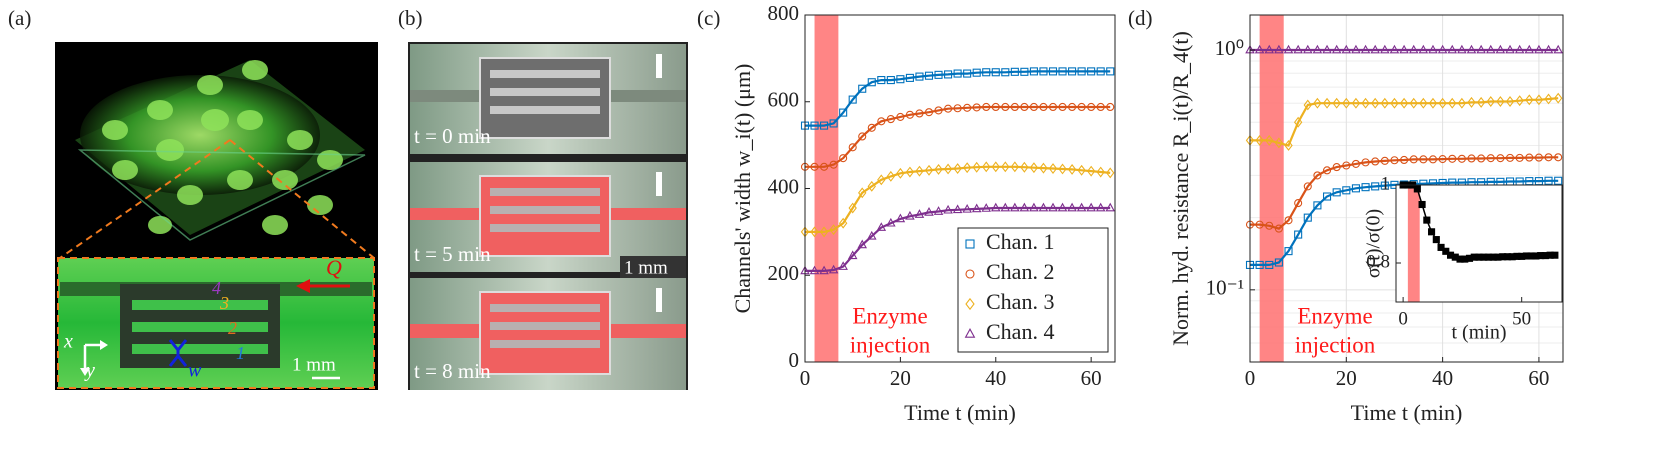 The height and width of the screenshot is (460, 1661). What do you see at coordinates (1020, 271) in the screenshot?
I see `legend-label: Chan. 2` at bounding box center [1020, 271].